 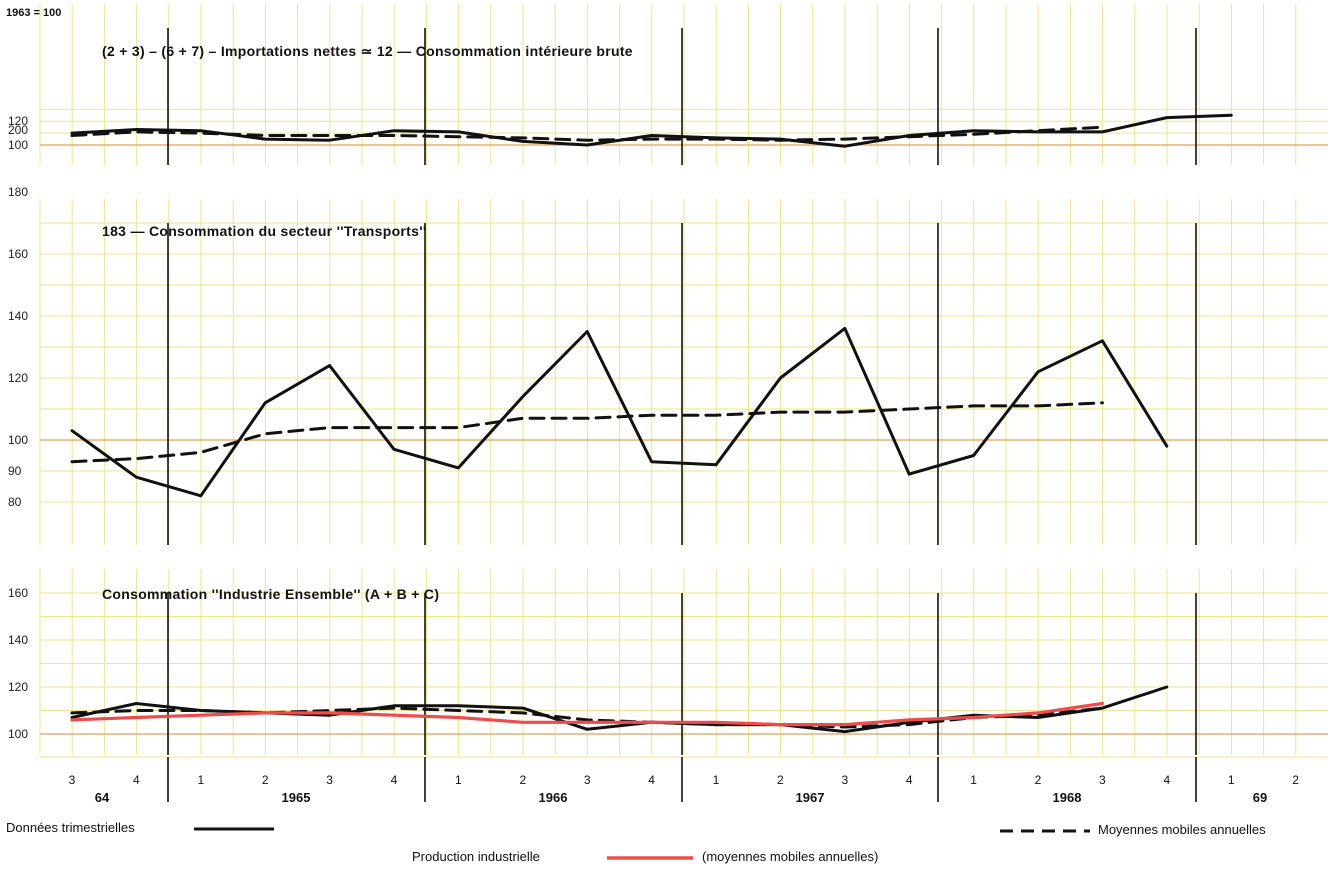 I want to click on legend-swatch-red, so click(x=650, y=858).